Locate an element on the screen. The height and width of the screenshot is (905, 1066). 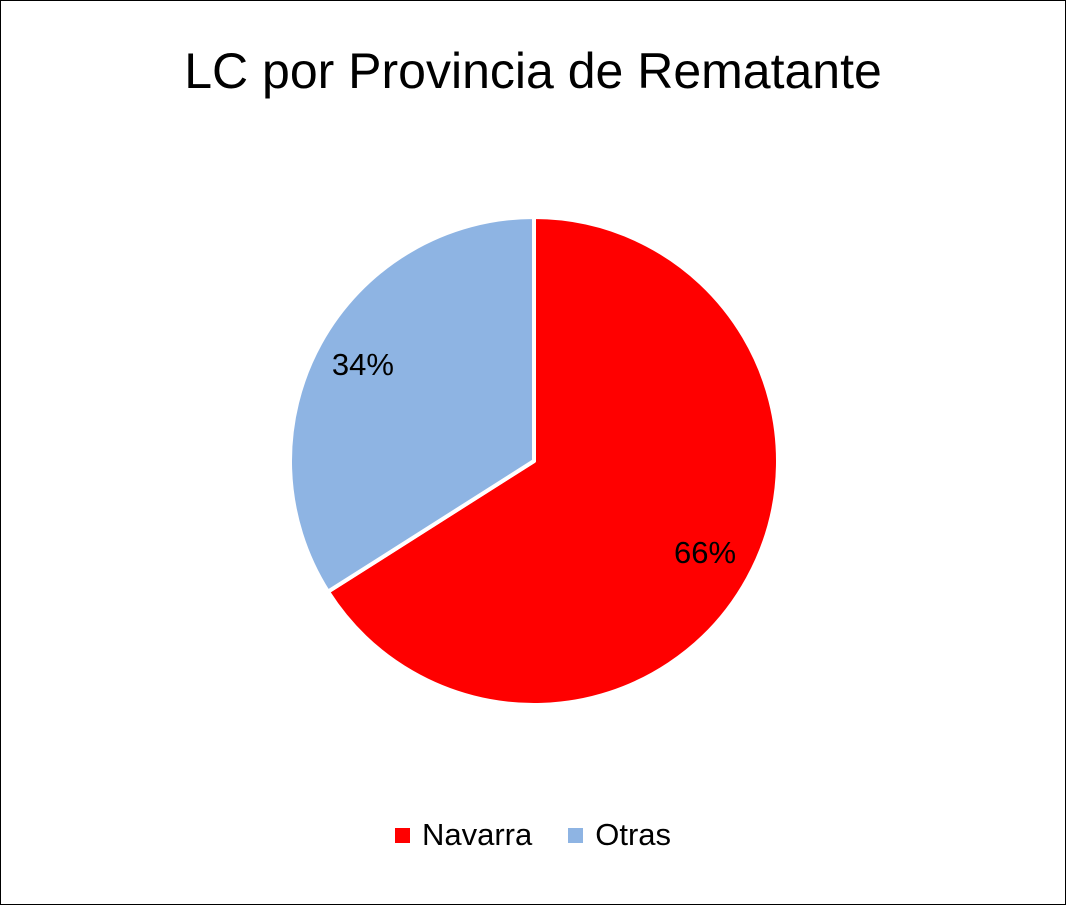
chart-title: LC por Provincia de Rematante is located at coordinates (533, 71).